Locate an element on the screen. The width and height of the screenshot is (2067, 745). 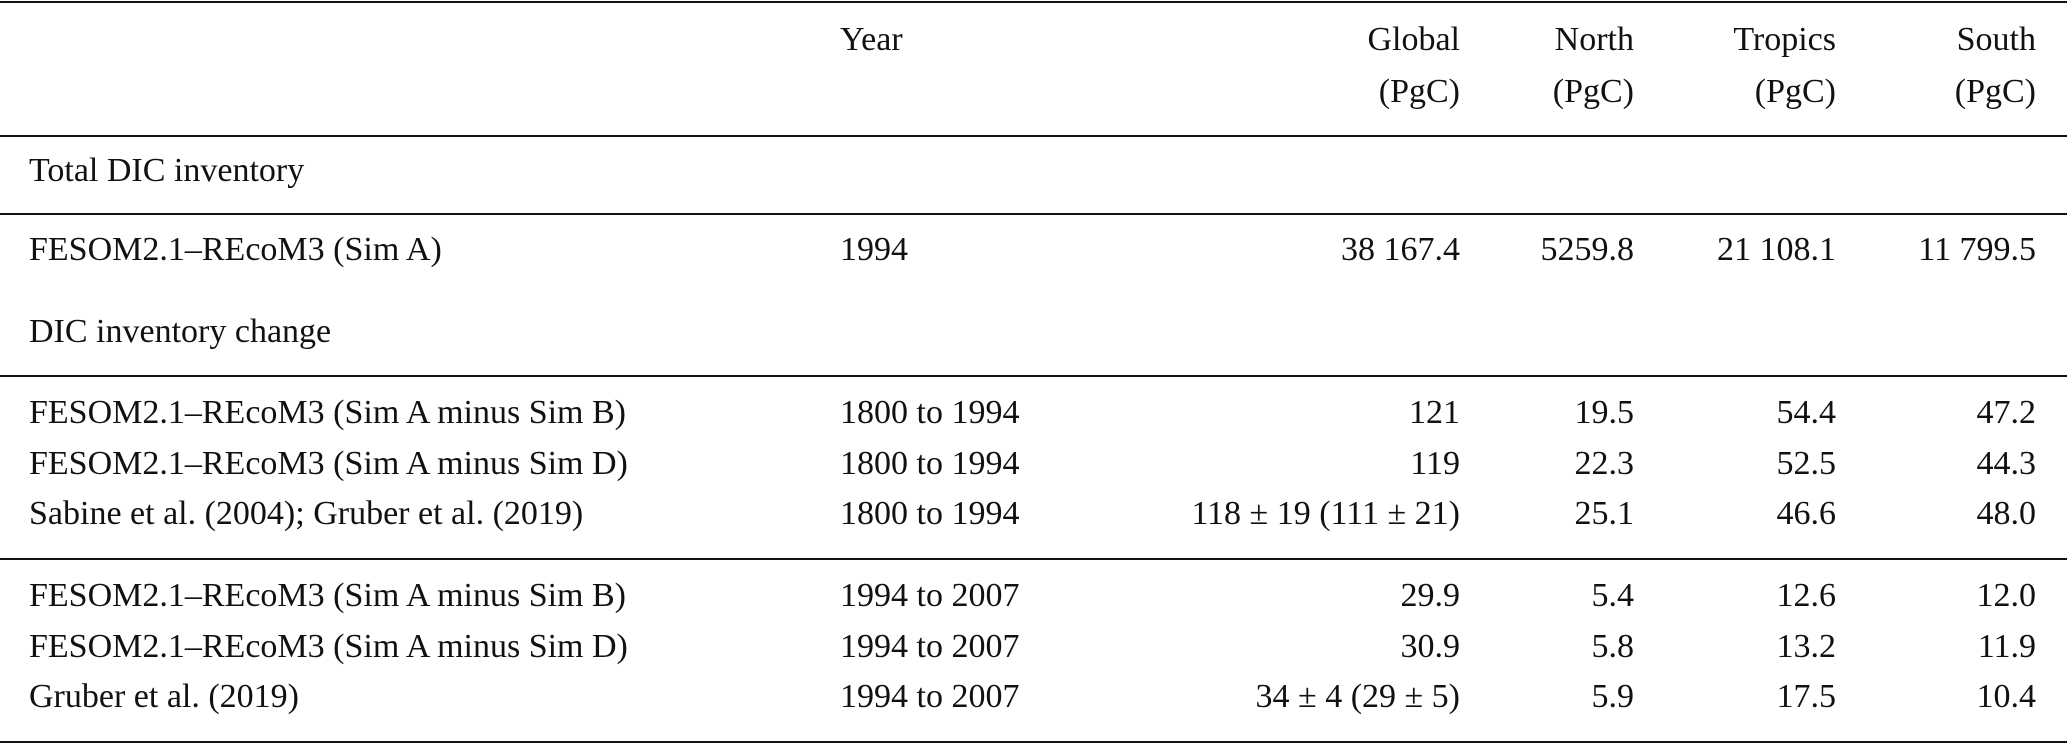
row-tropics: 21 108.1 is located at coordinates (1776, 249).